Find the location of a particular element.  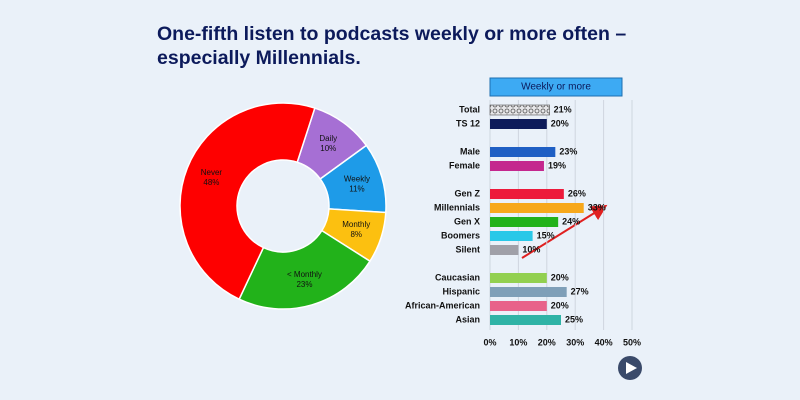

bar-value-label: 10% is located at coordinates (531, 249).